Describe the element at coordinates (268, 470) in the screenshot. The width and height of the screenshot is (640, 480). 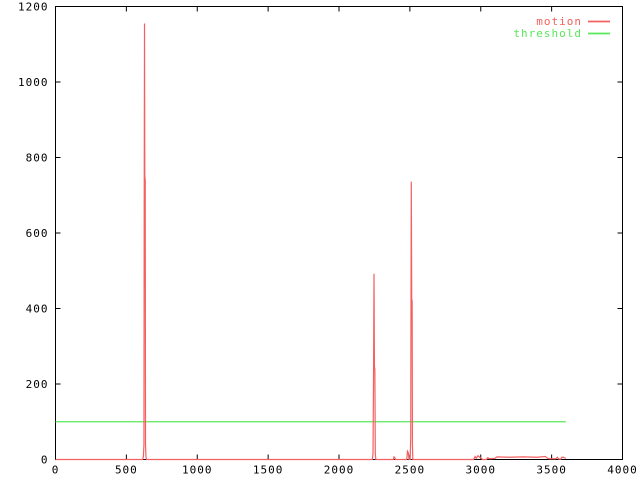
I see `x-tick-label: 1500` at that location.